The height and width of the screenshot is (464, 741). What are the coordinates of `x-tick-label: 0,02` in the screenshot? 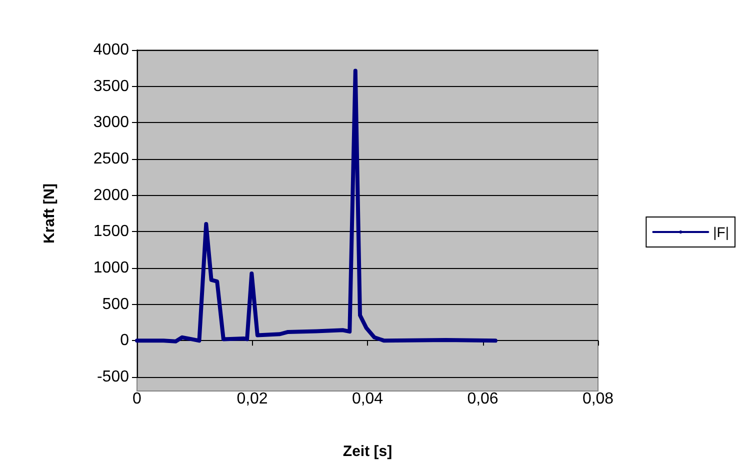 It's located at (252, 399).